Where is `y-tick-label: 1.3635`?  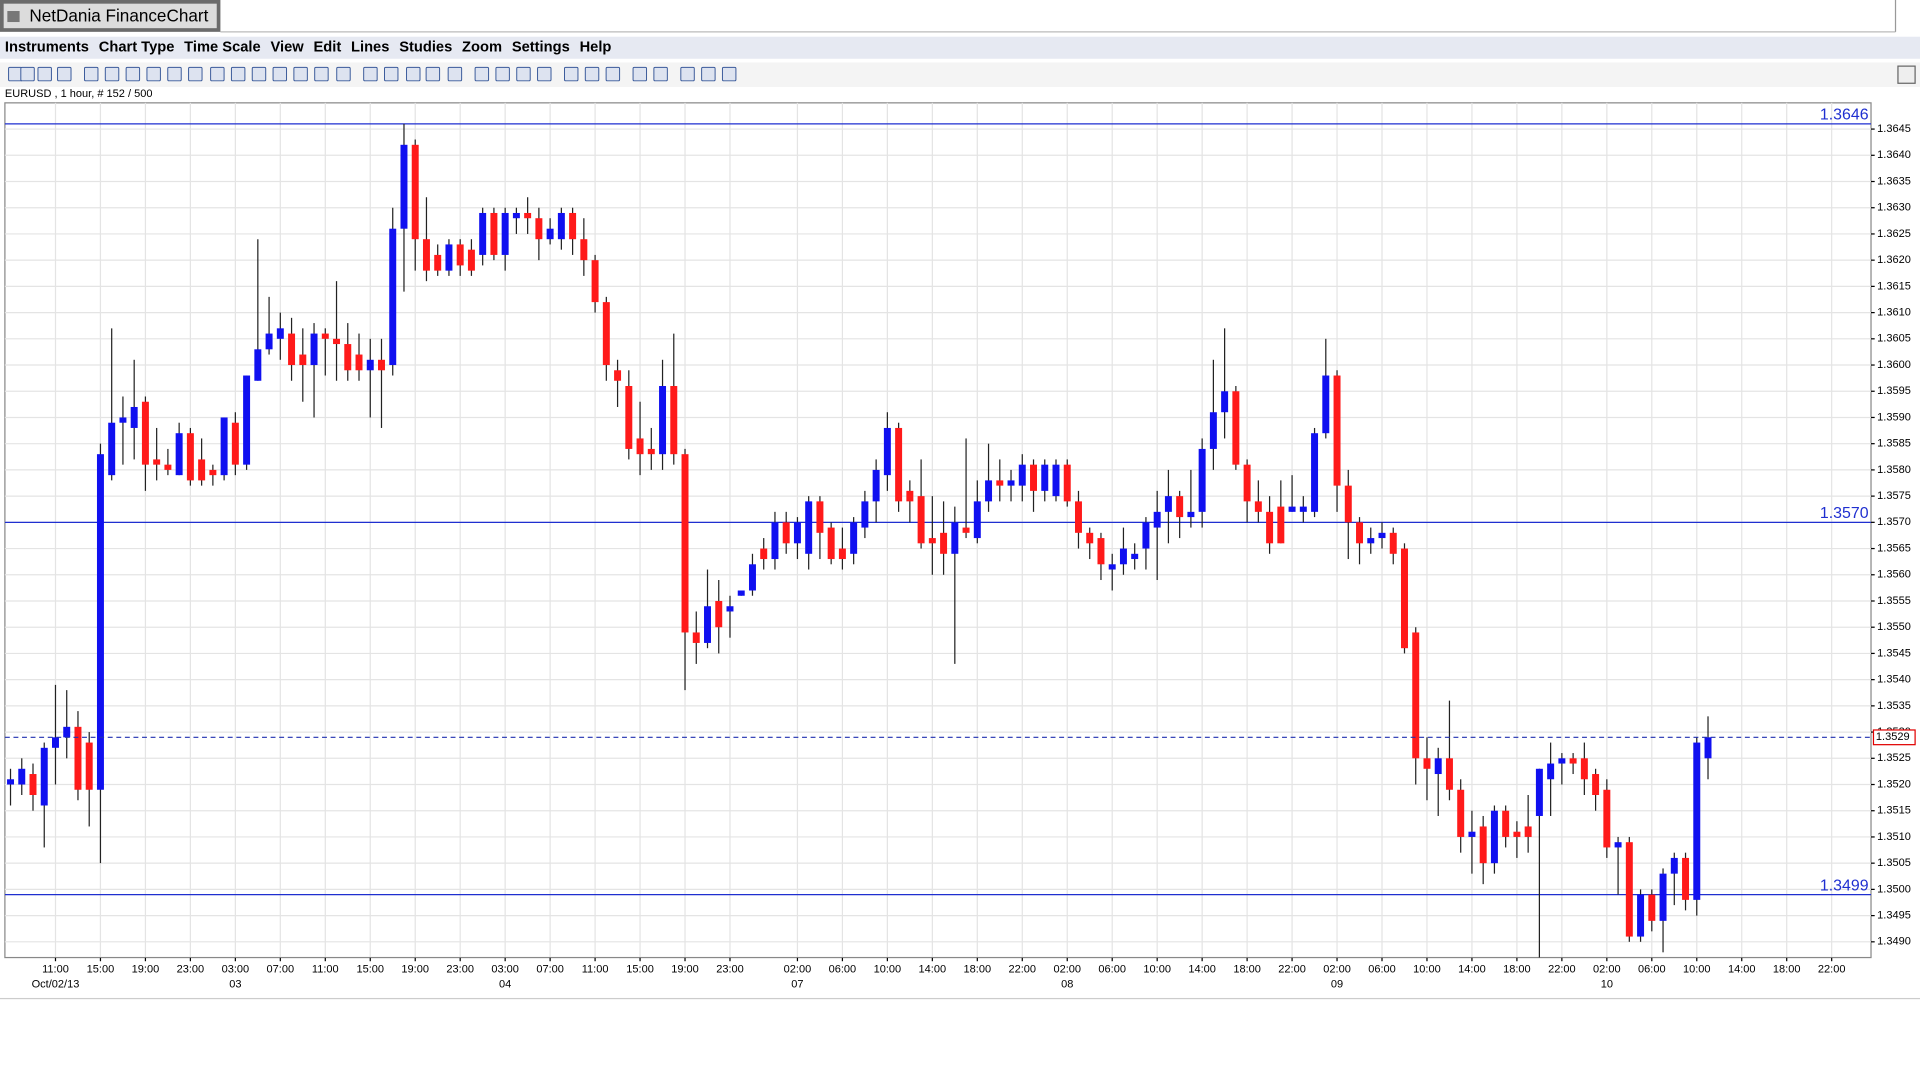 y-tick-label: 1.3635 is located at coordinates (1894, 181).